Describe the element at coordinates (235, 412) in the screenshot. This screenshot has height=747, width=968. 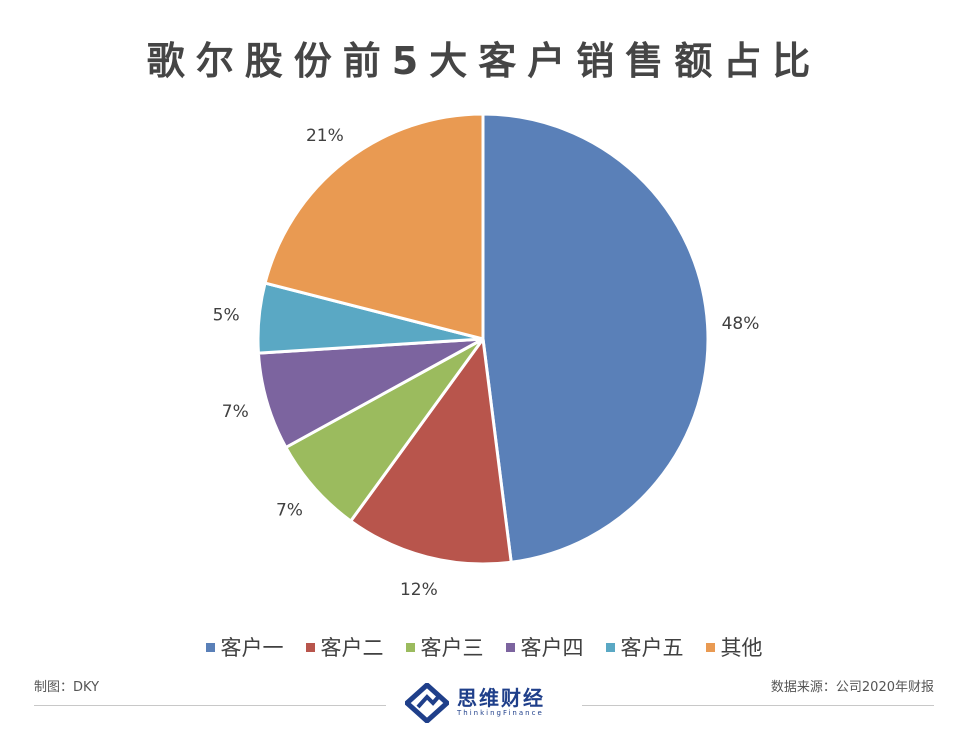
I see `data-label-4: 7%` at that location.